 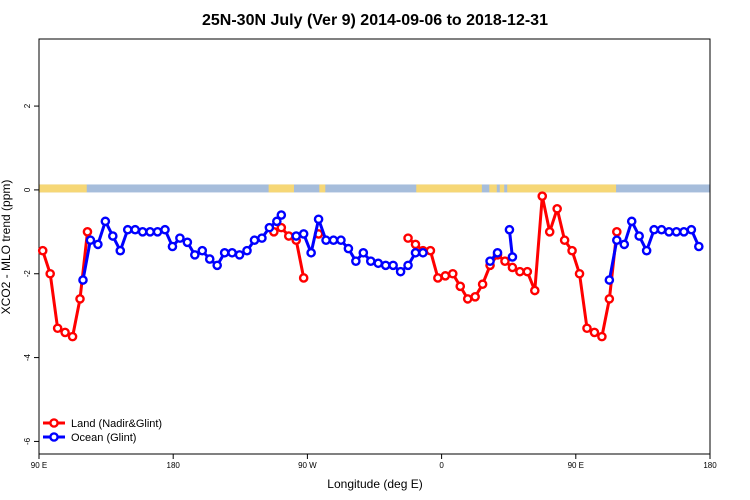 I want to click on series-ocean, so click(x=391, y=247).